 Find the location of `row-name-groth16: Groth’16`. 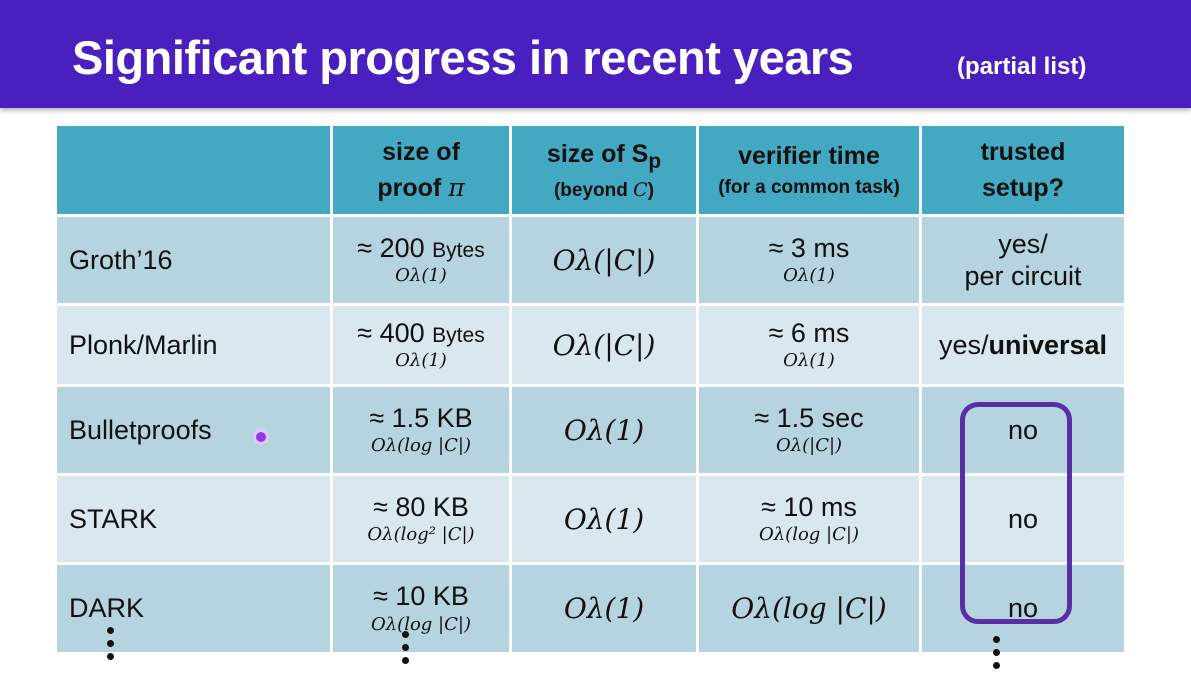

row-name-groth16: Groth’16 is located at coordinates (193, 260).